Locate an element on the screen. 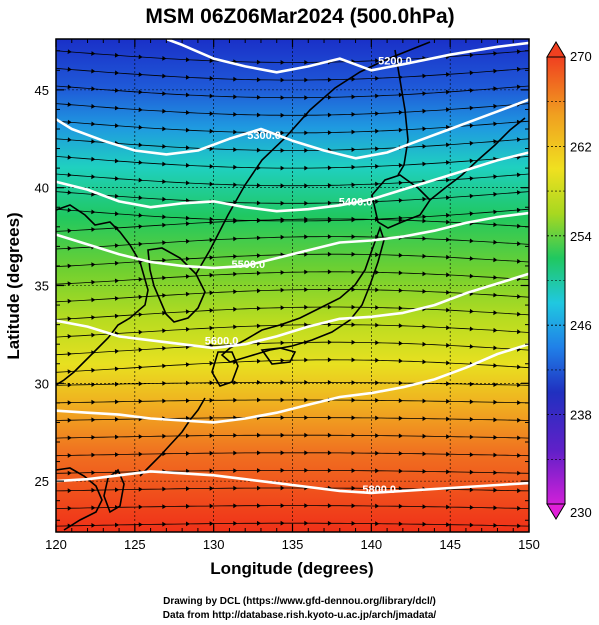 This screenshot has height=625, width=599. colorbar-tick-label: 246 is located at coordinates (581, 325).